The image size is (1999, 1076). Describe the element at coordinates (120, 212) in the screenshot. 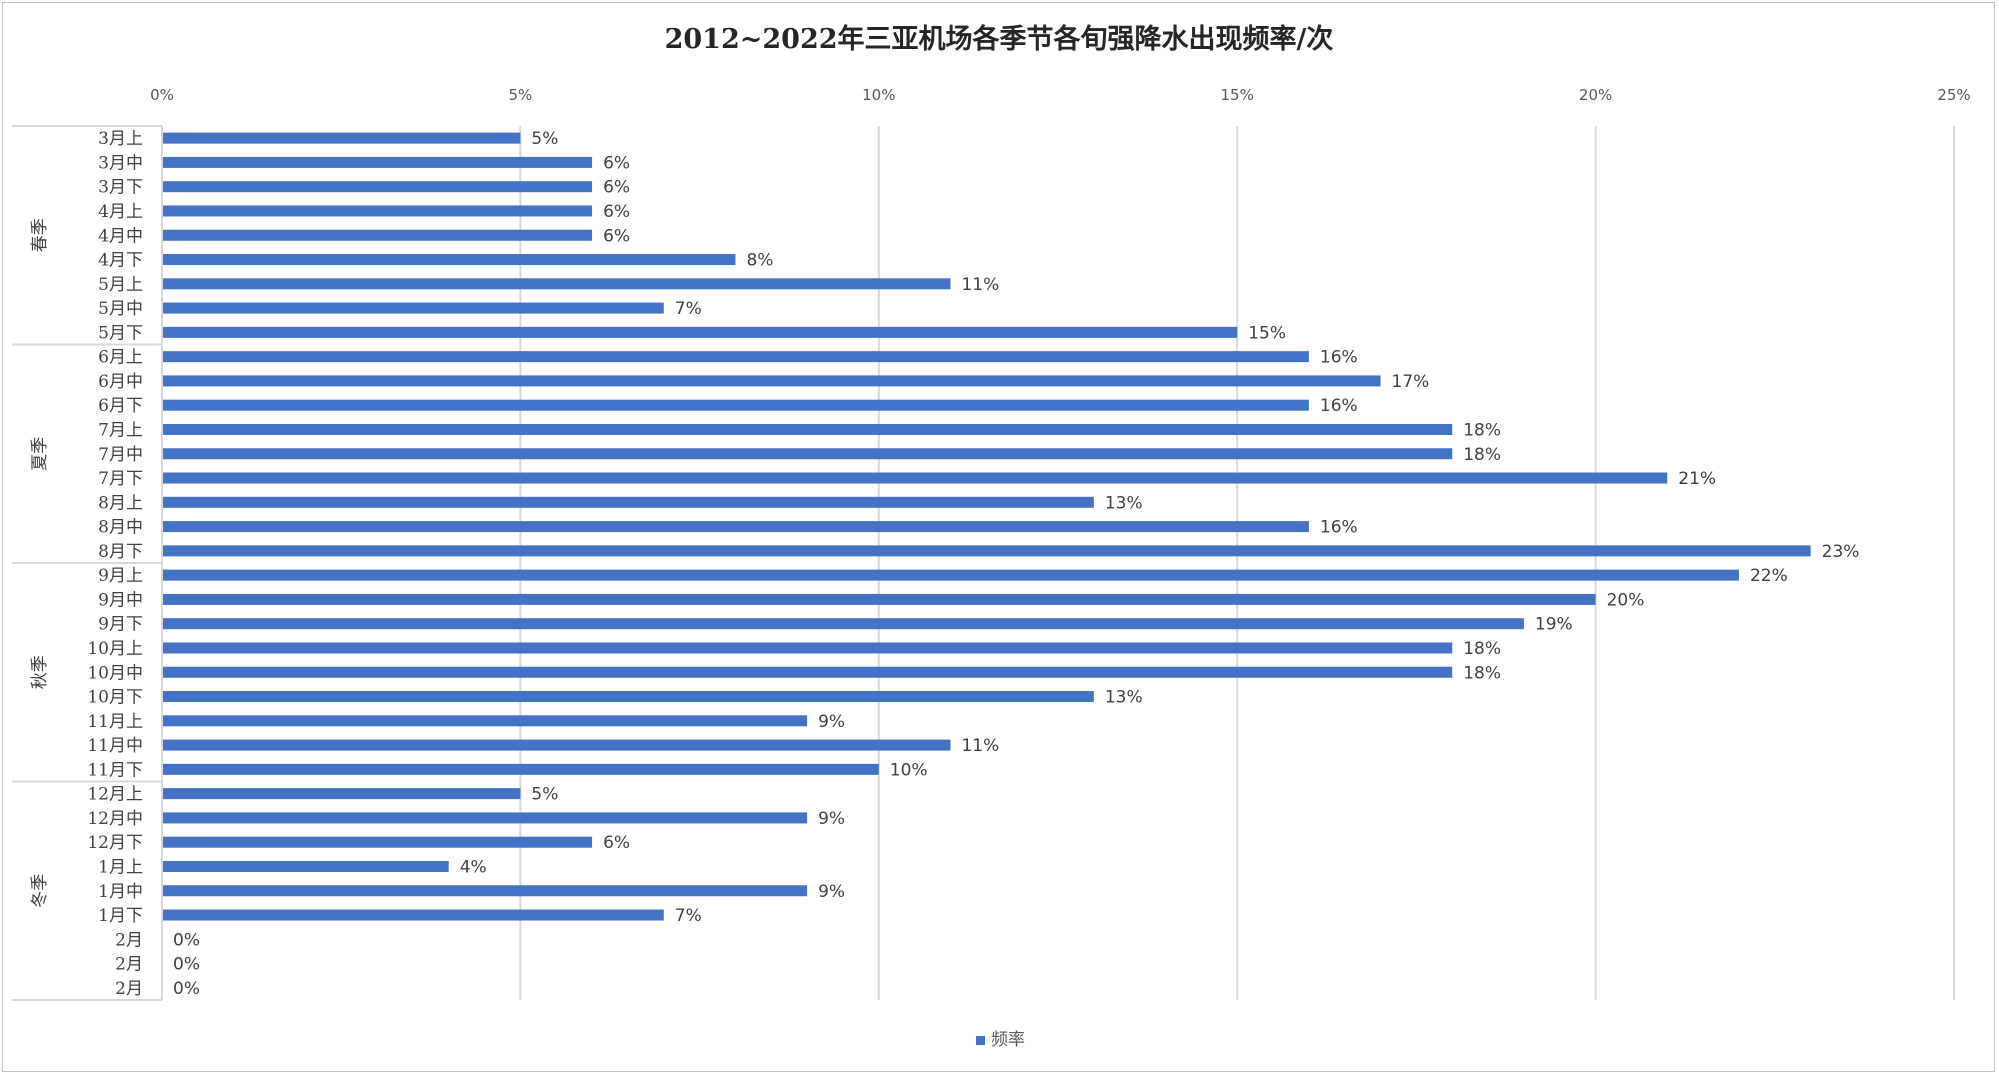

I see `category-label: 4月上` at that location.